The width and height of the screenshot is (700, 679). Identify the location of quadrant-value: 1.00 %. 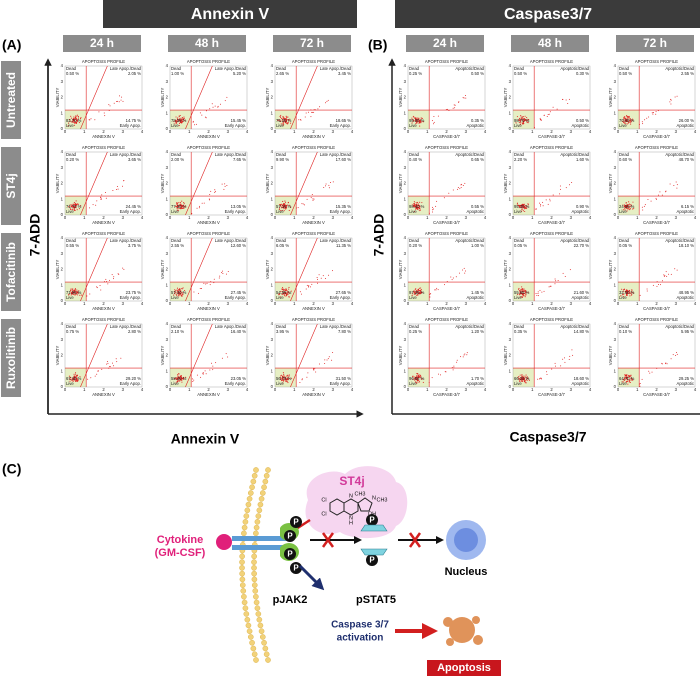
(177, 73).